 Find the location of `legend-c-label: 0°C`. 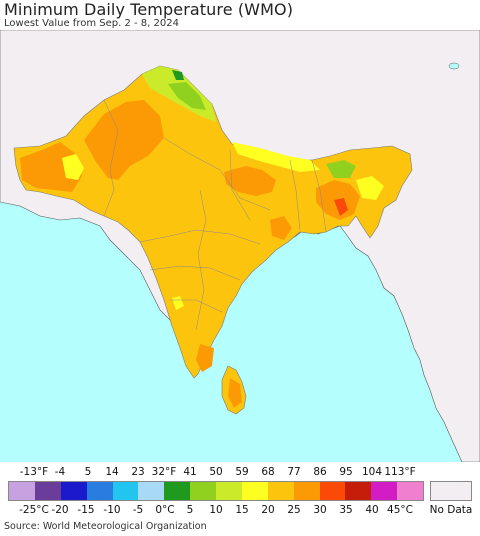

legend-c-label: 0°C is located at coordinates (165, 510).